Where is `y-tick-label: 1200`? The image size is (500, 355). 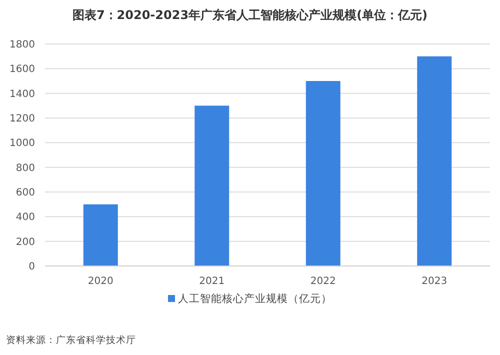
y-tick-label: 1200 is located at coordinates (22, 119).